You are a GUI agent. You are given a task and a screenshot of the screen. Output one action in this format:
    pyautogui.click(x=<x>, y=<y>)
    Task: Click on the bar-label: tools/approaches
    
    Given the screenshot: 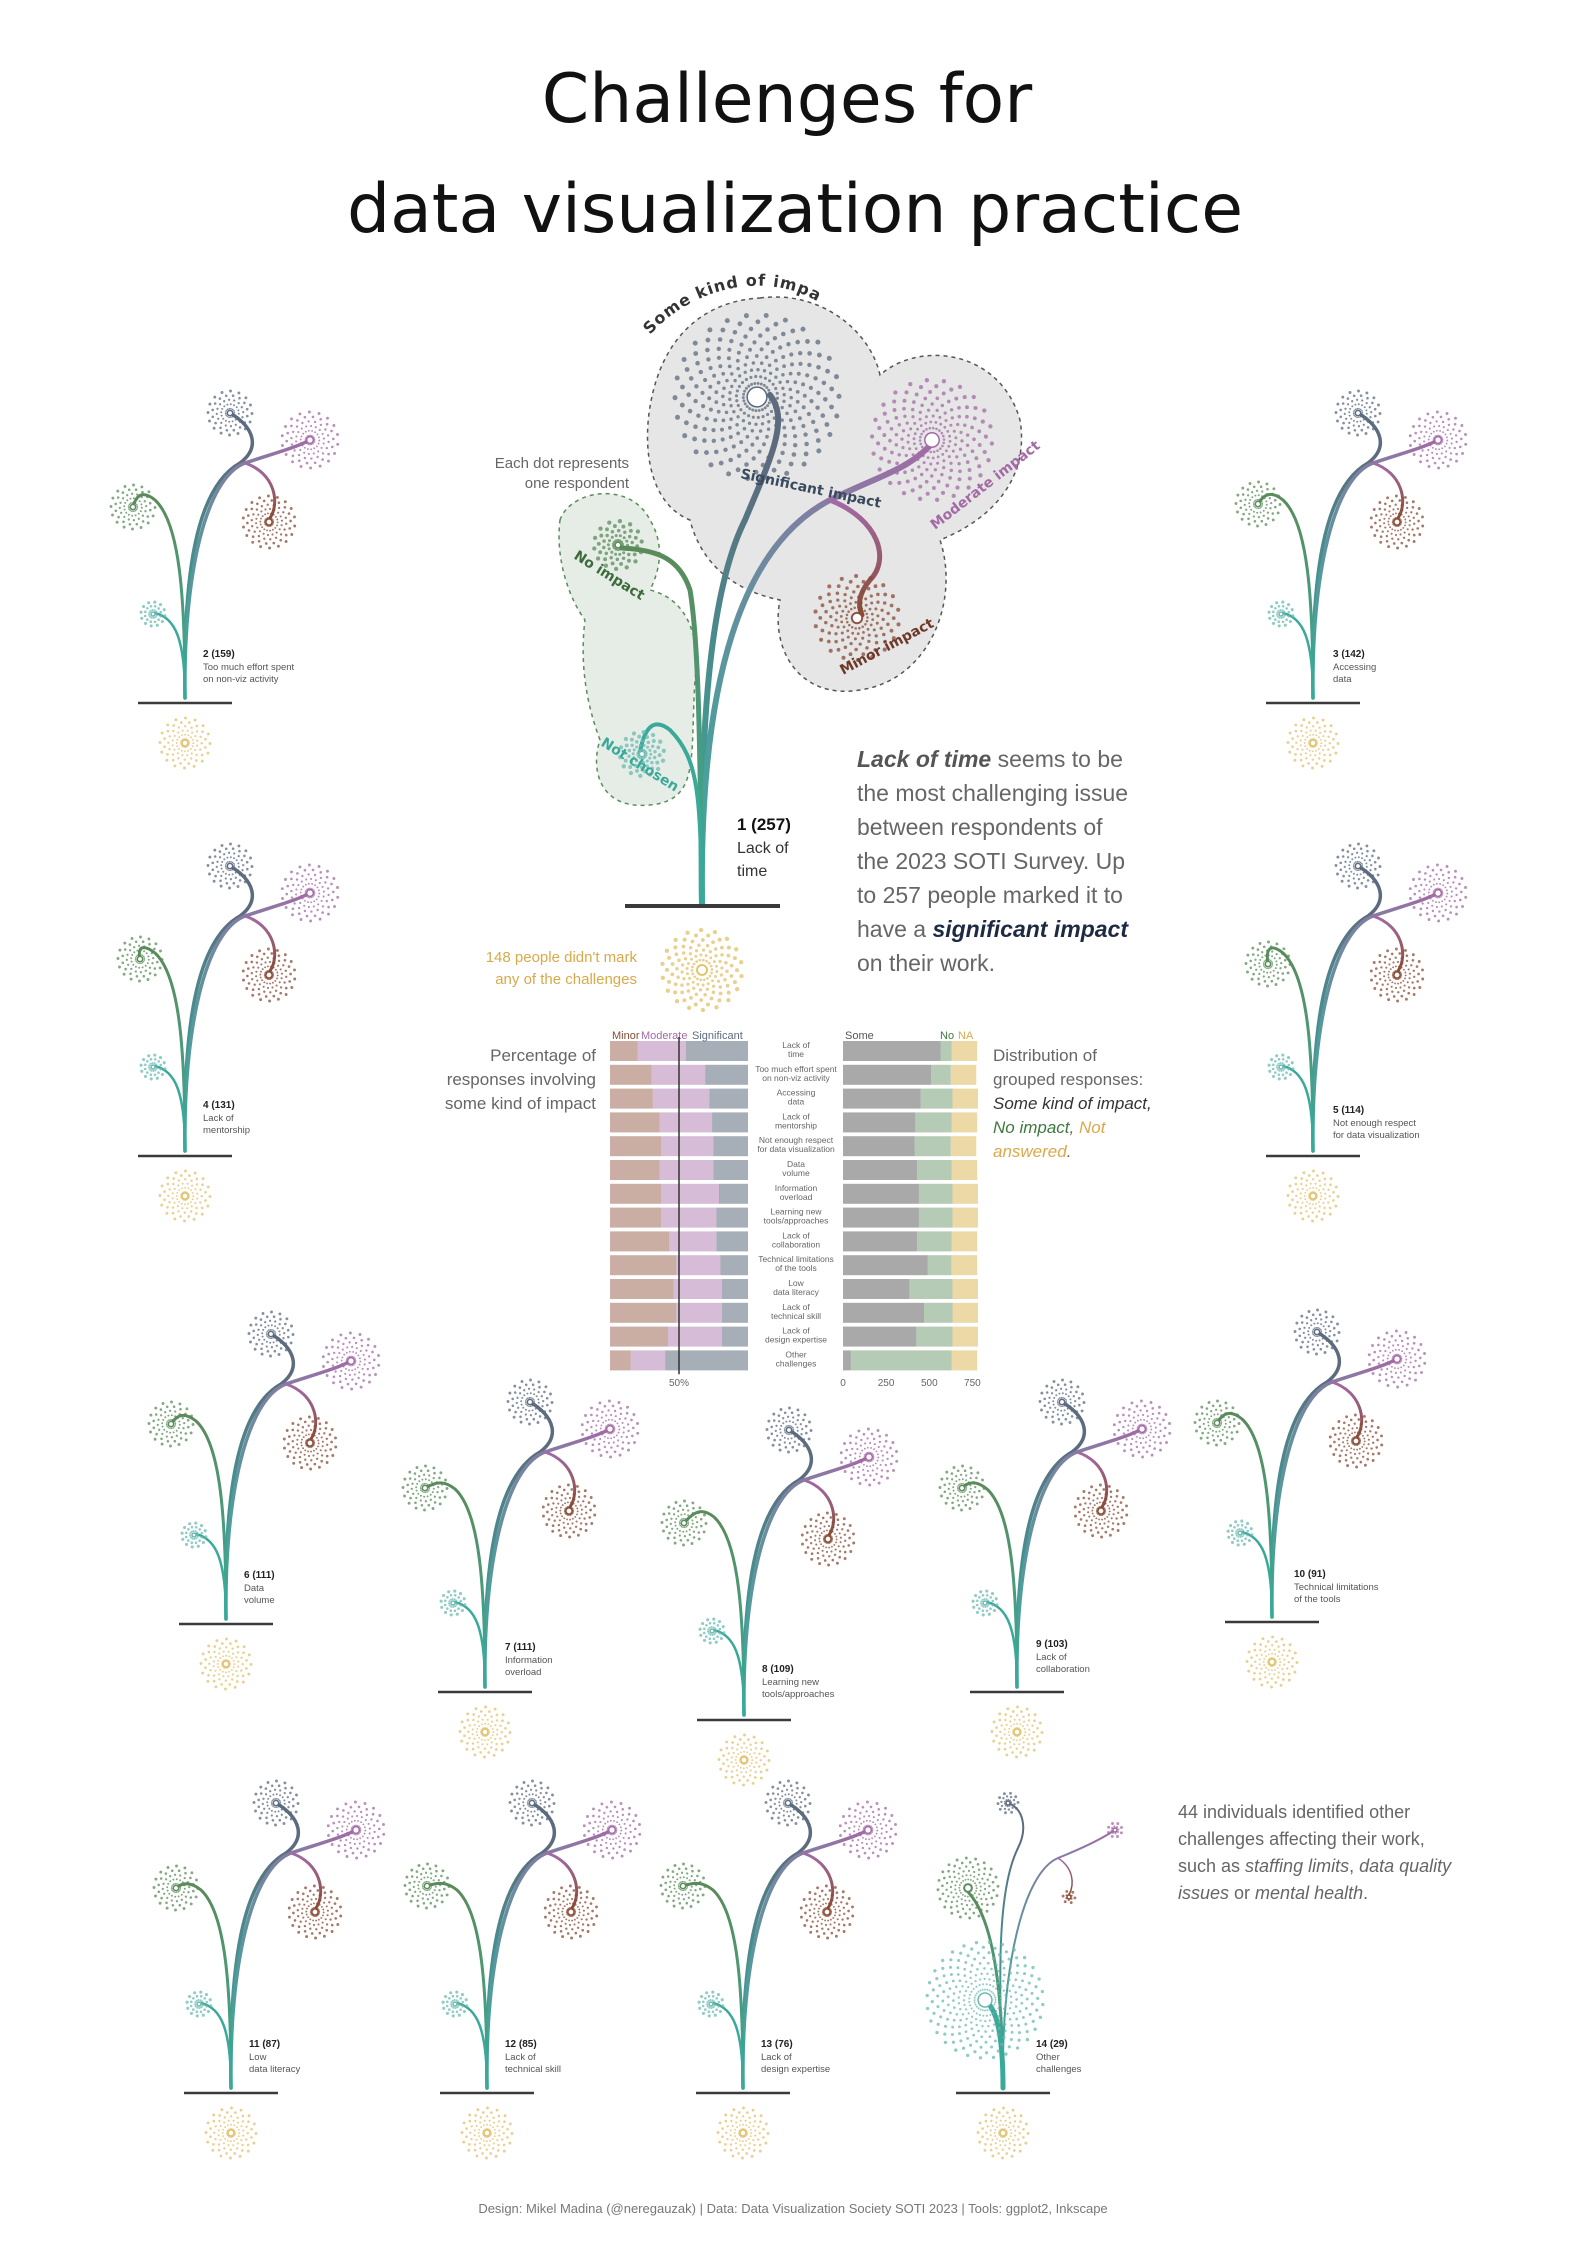 What is the action you would take?
    pyautogui.click(x=796, y=1221)
    